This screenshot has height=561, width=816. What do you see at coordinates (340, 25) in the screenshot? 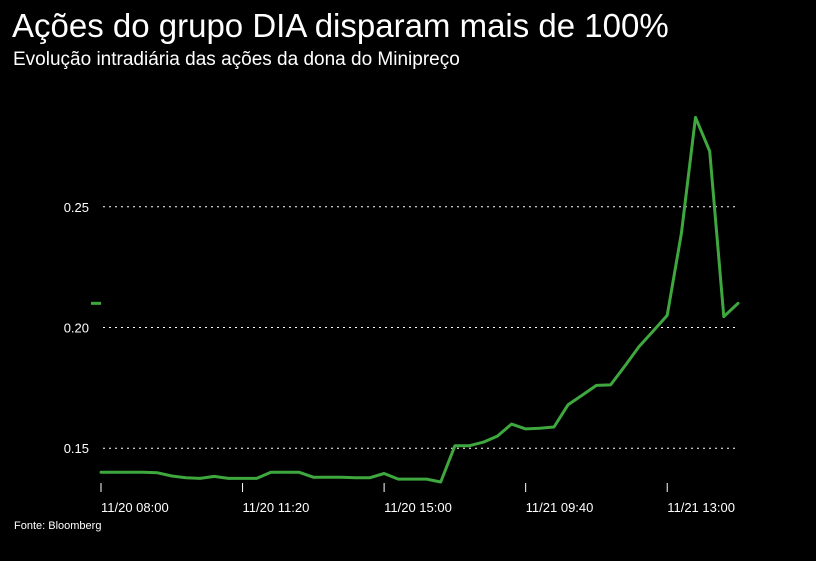
I see `chart-title: Ações do grupo DIA disparam mais de 100%` at bounding box center [340, 25].